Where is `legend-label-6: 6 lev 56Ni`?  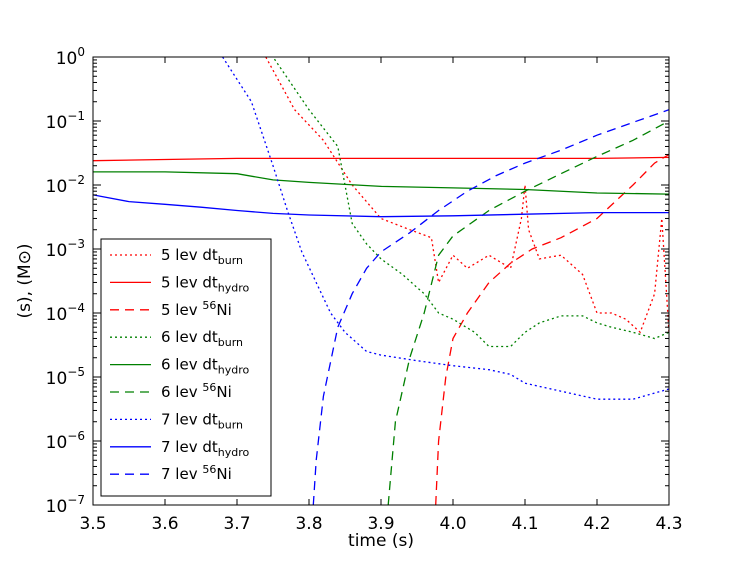 legend-label-6: 6 lev 56Ni is located at coordinates (196, 391).